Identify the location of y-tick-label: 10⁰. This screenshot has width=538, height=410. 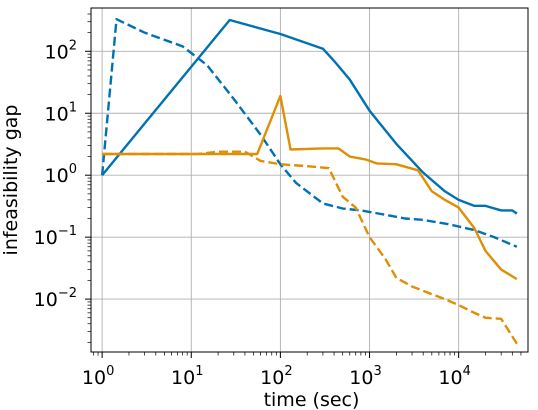
(61, 174).